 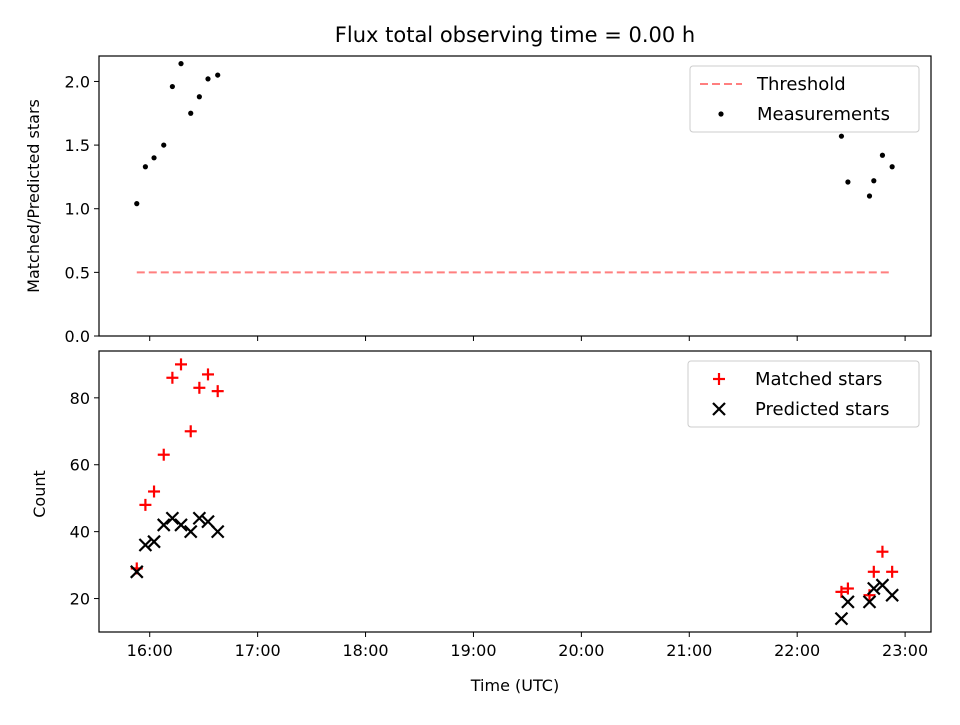 I want to click on top-legend-box, so click(x=804, y=99).